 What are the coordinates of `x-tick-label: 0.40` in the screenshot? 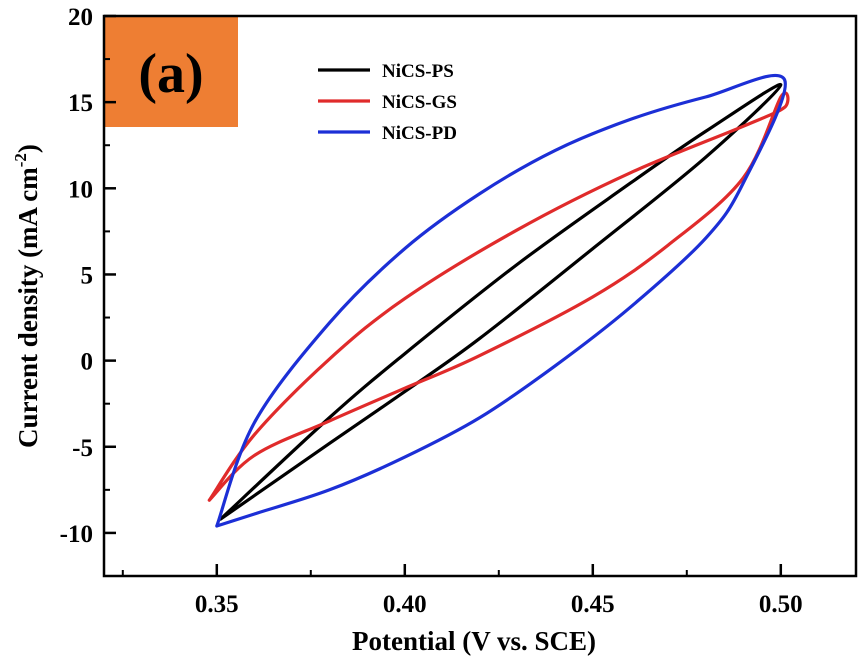 It's located at (405, 604).